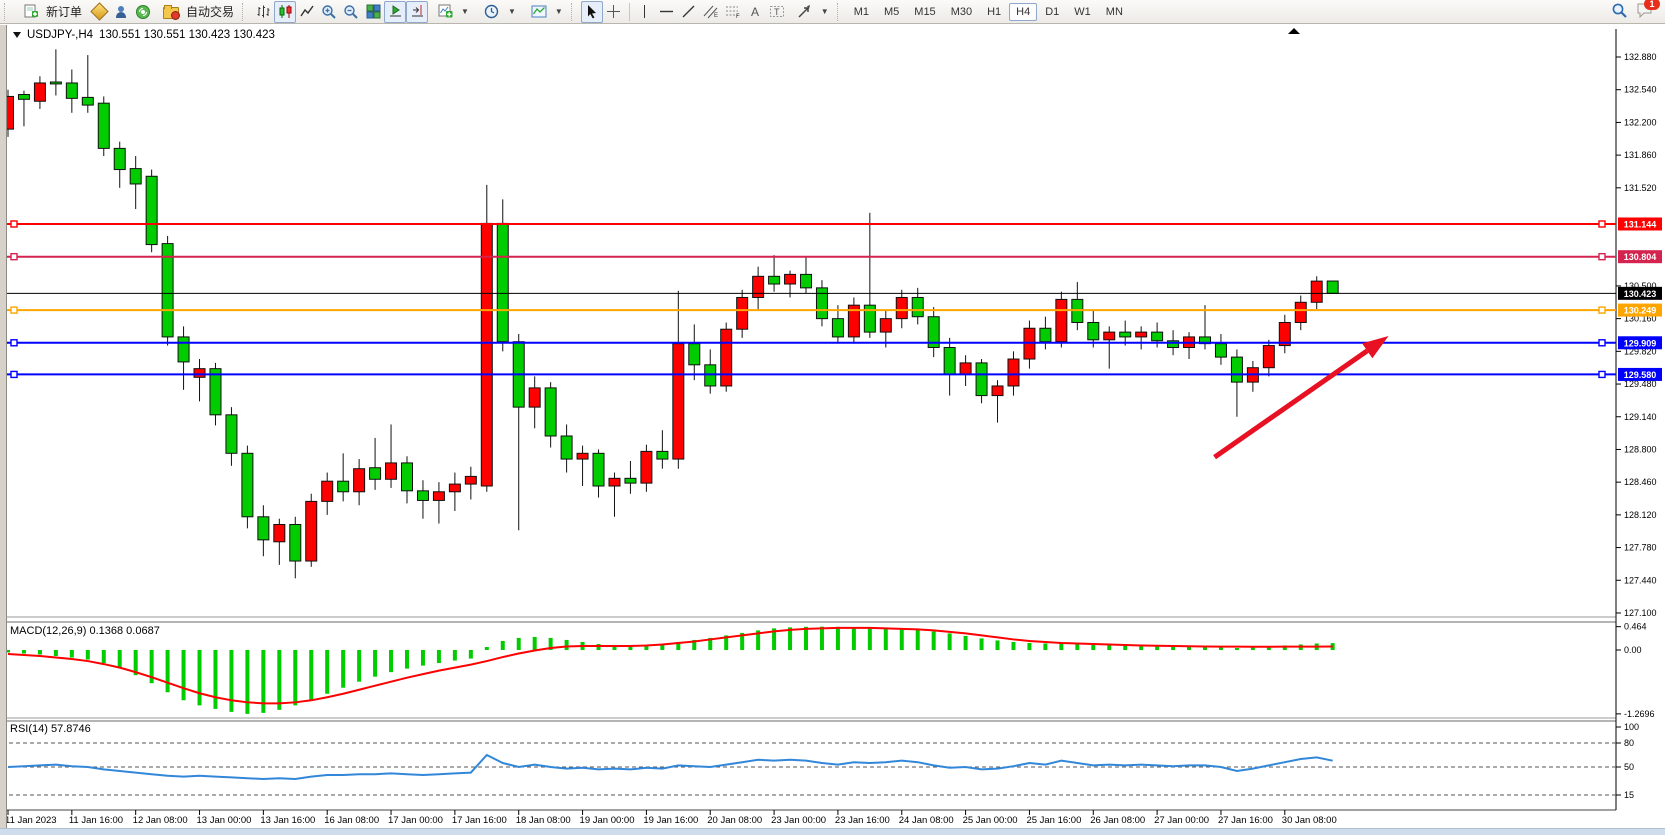  I want to click on timeframe-button-M30: M30, so click(961, 11).